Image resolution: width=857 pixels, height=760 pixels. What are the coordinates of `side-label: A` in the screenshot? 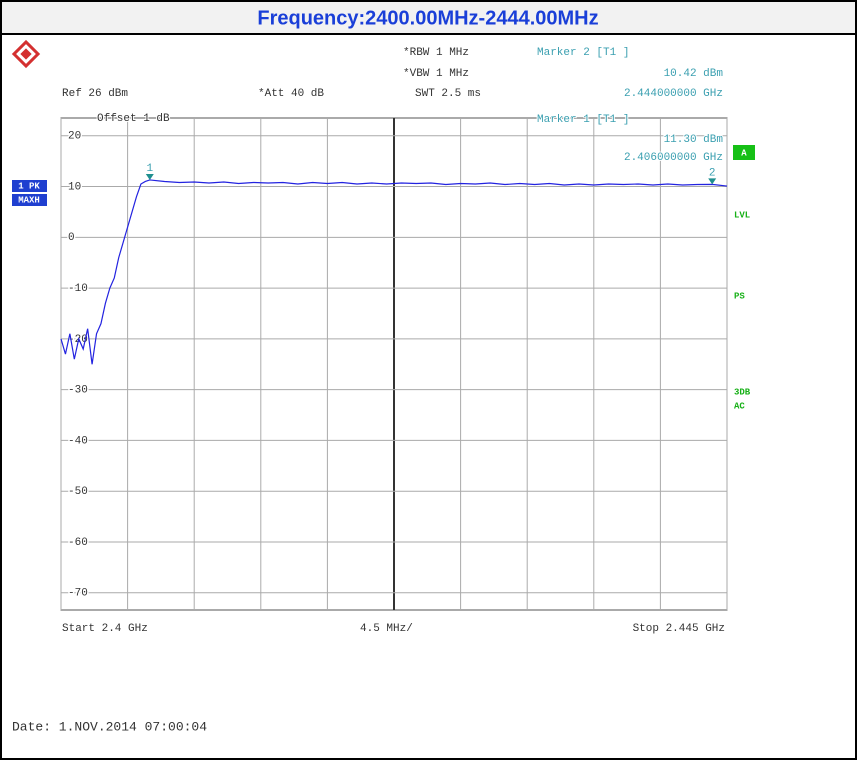 It's located at (744, 153).